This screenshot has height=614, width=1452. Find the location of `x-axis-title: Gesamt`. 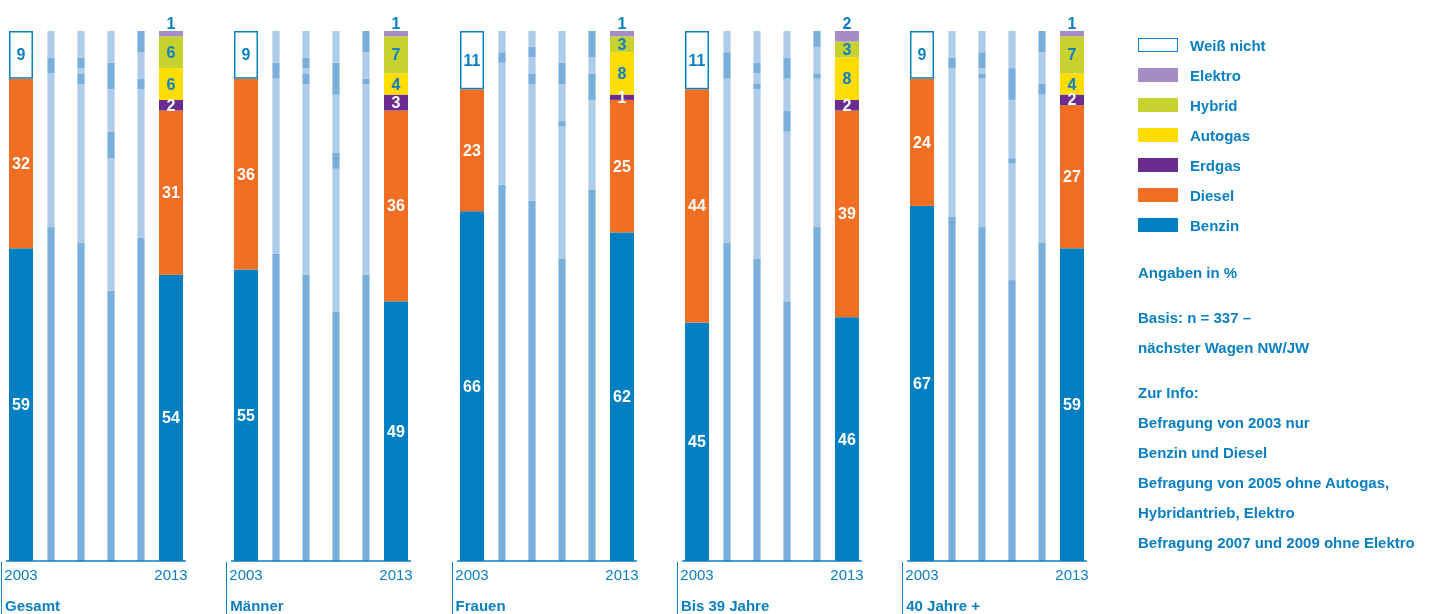

x-axis-title: Gesamt is located at coordinates (33, 605).